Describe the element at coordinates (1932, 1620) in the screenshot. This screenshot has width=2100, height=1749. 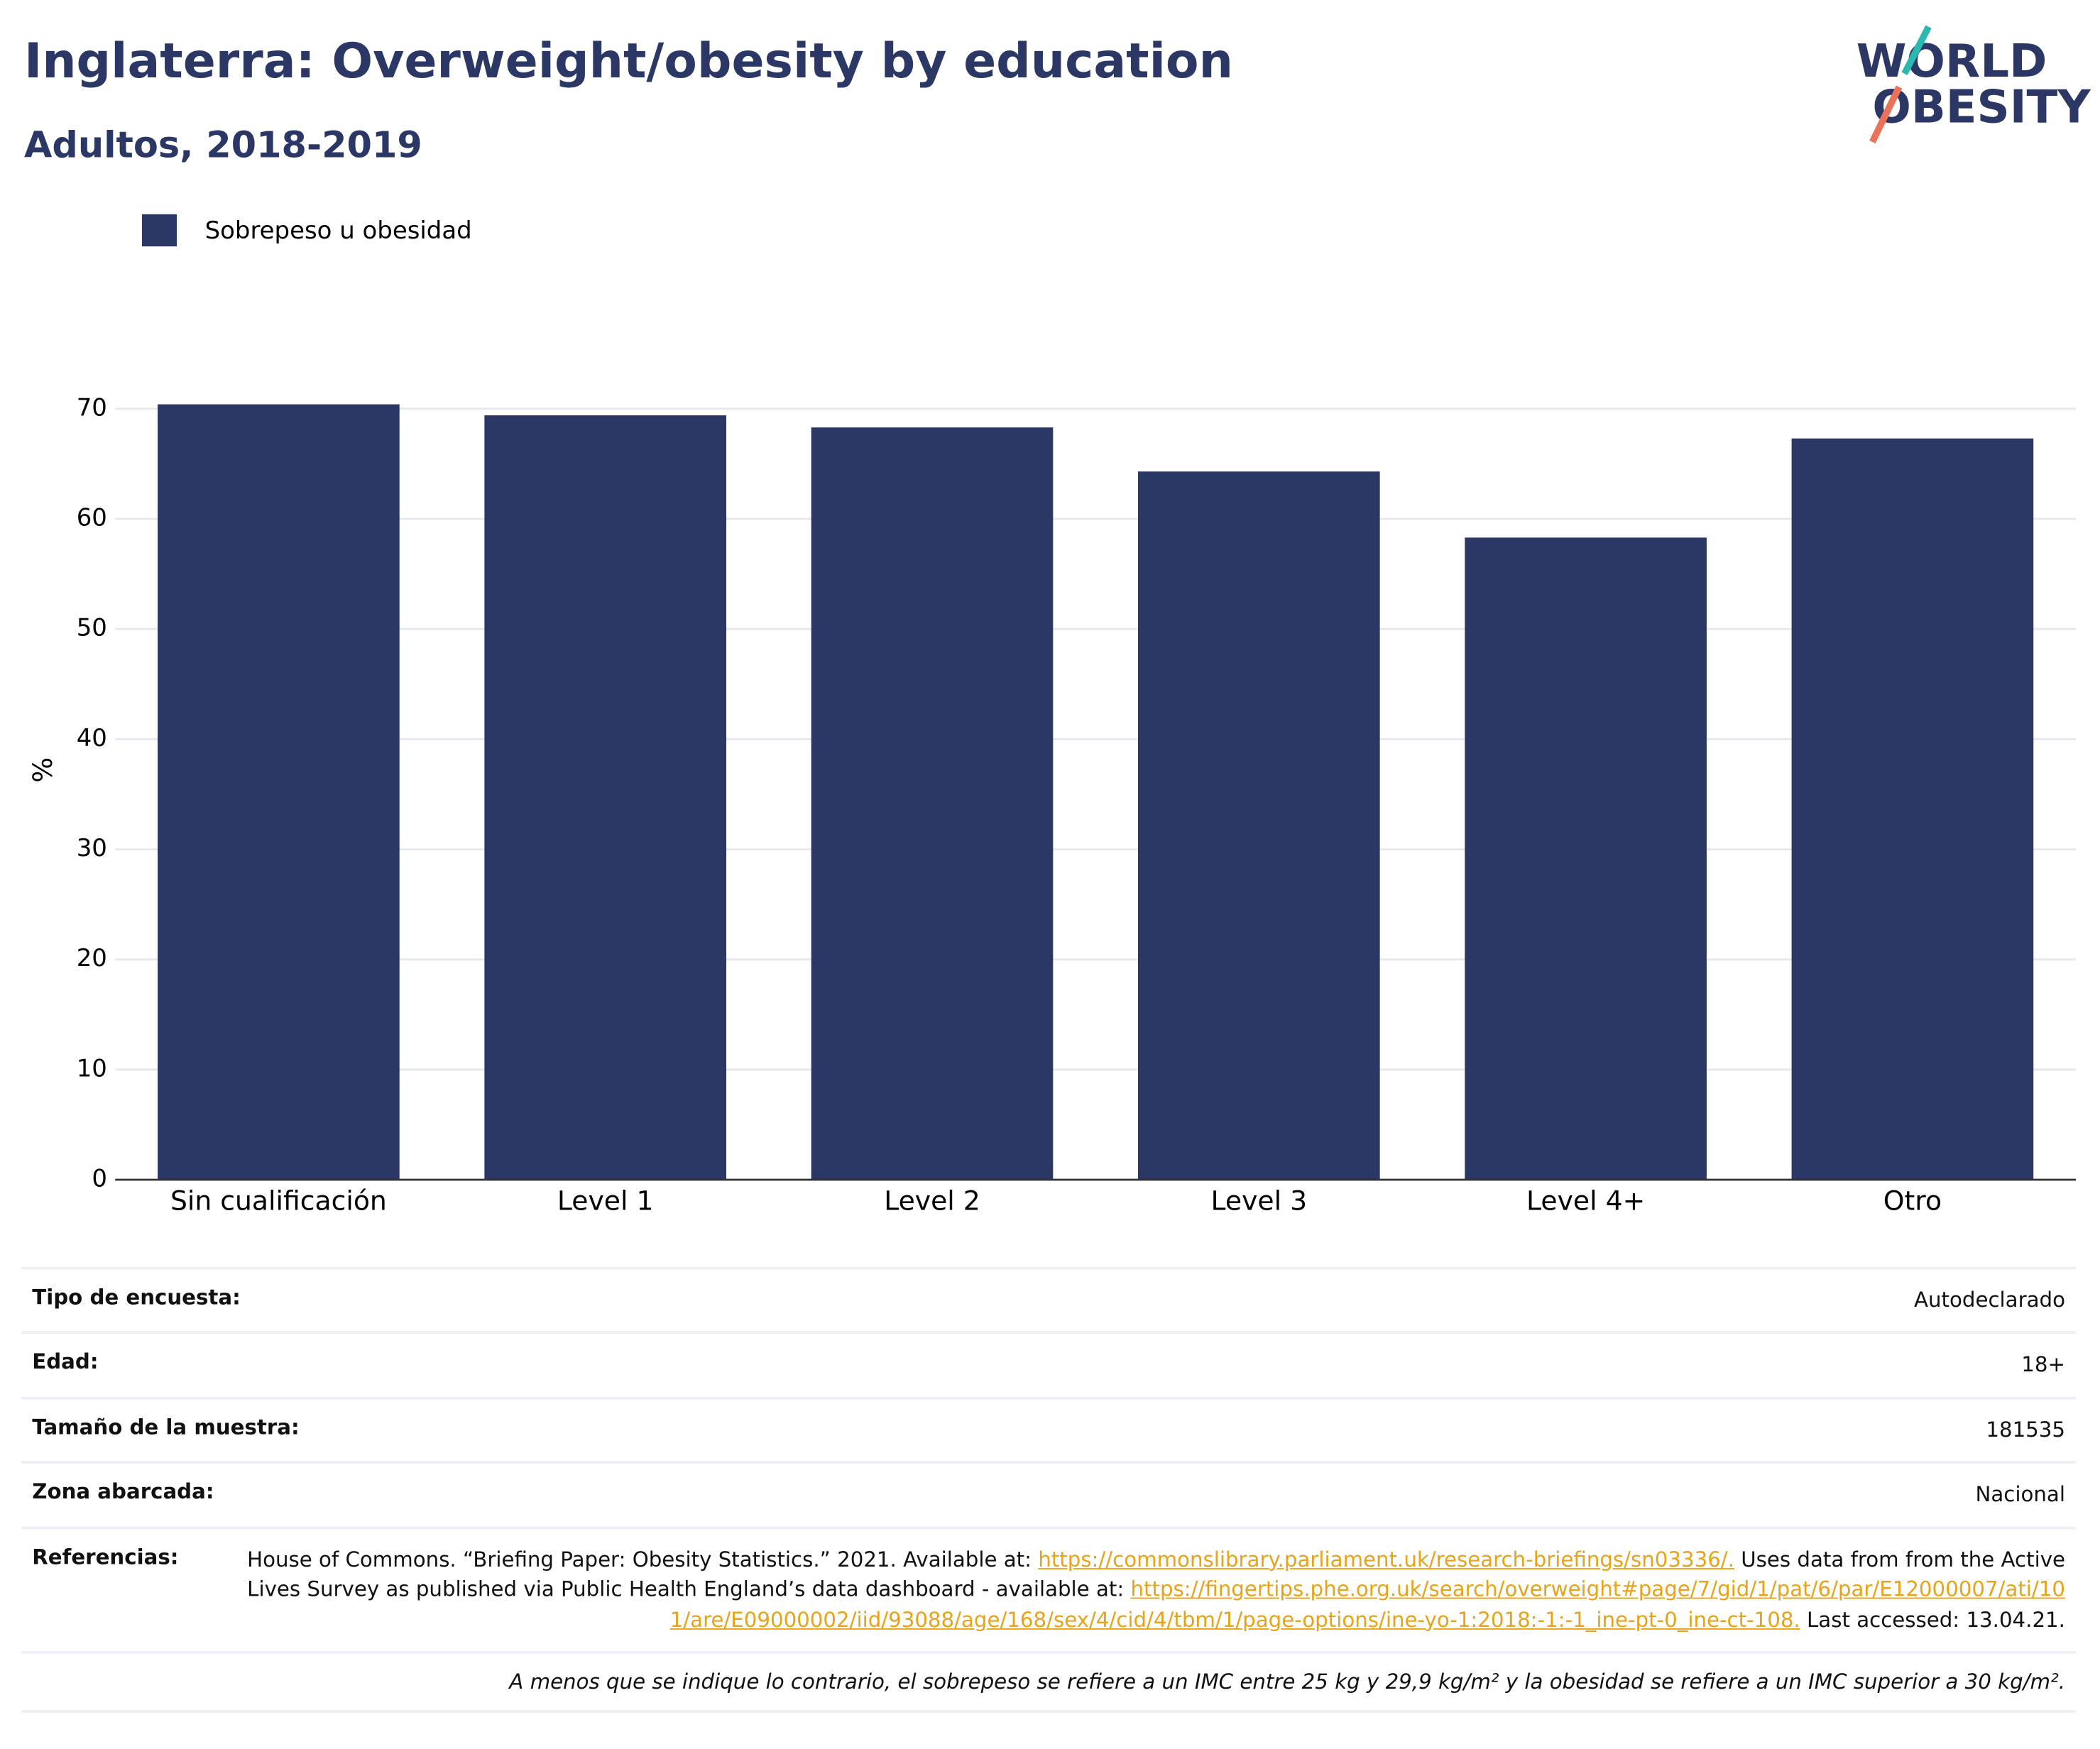
I see `reference-text: Last accessed: 13.04.21.` at that location.